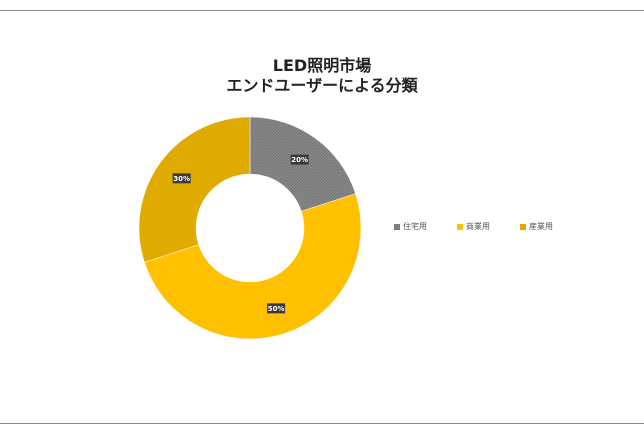 Image resolution: width=644 pixels, height=437 pixels. I want to click on data-label-bg-industrial, so click(181, 178).